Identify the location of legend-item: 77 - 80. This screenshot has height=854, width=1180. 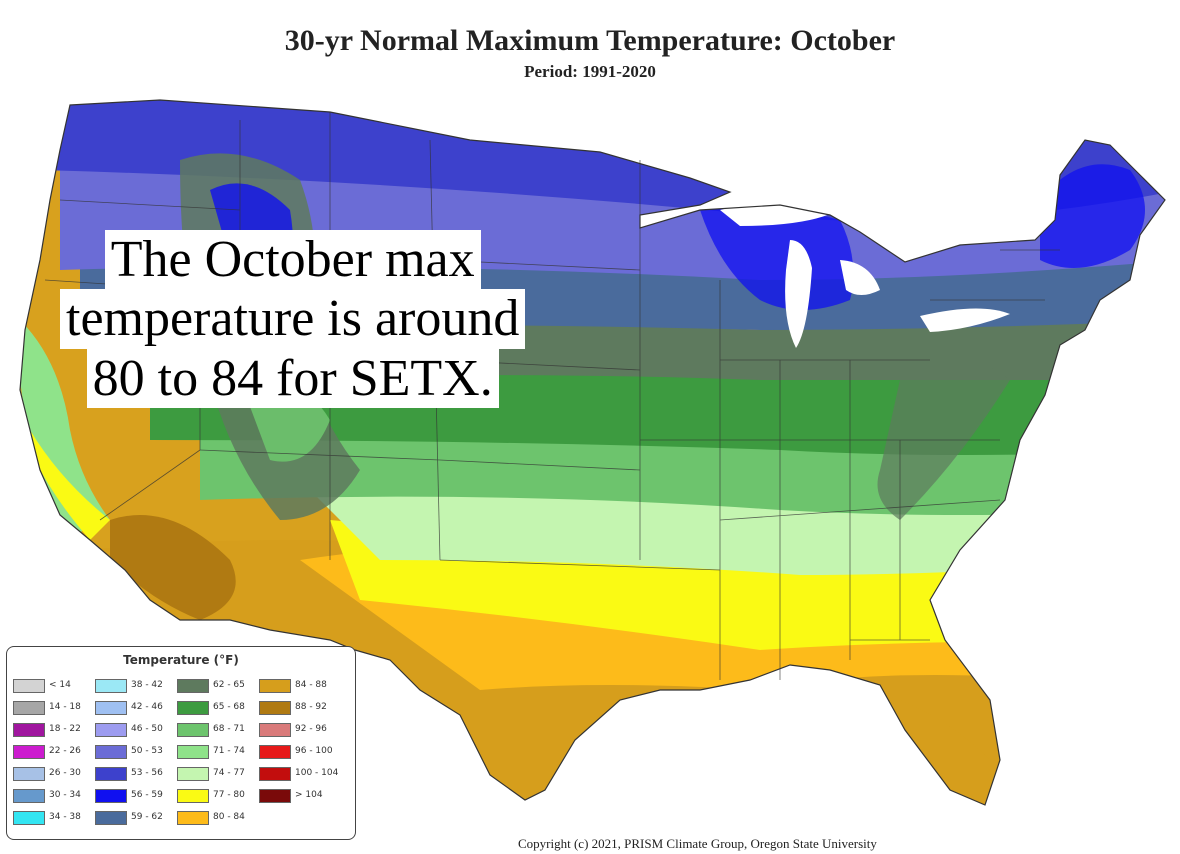
(218, 797).